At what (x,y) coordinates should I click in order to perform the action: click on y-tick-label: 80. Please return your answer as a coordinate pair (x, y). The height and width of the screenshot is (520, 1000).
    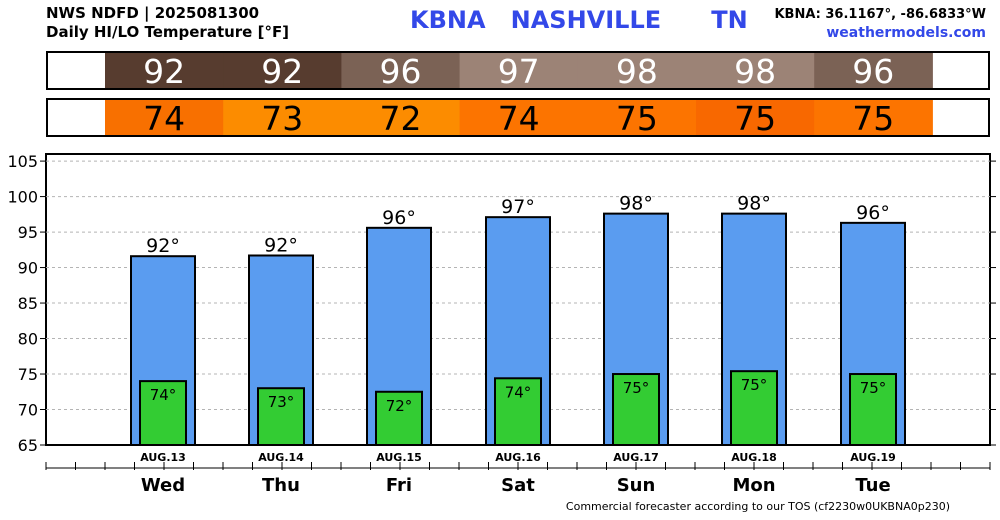
    Looking at the image, I should click on (28, 339).